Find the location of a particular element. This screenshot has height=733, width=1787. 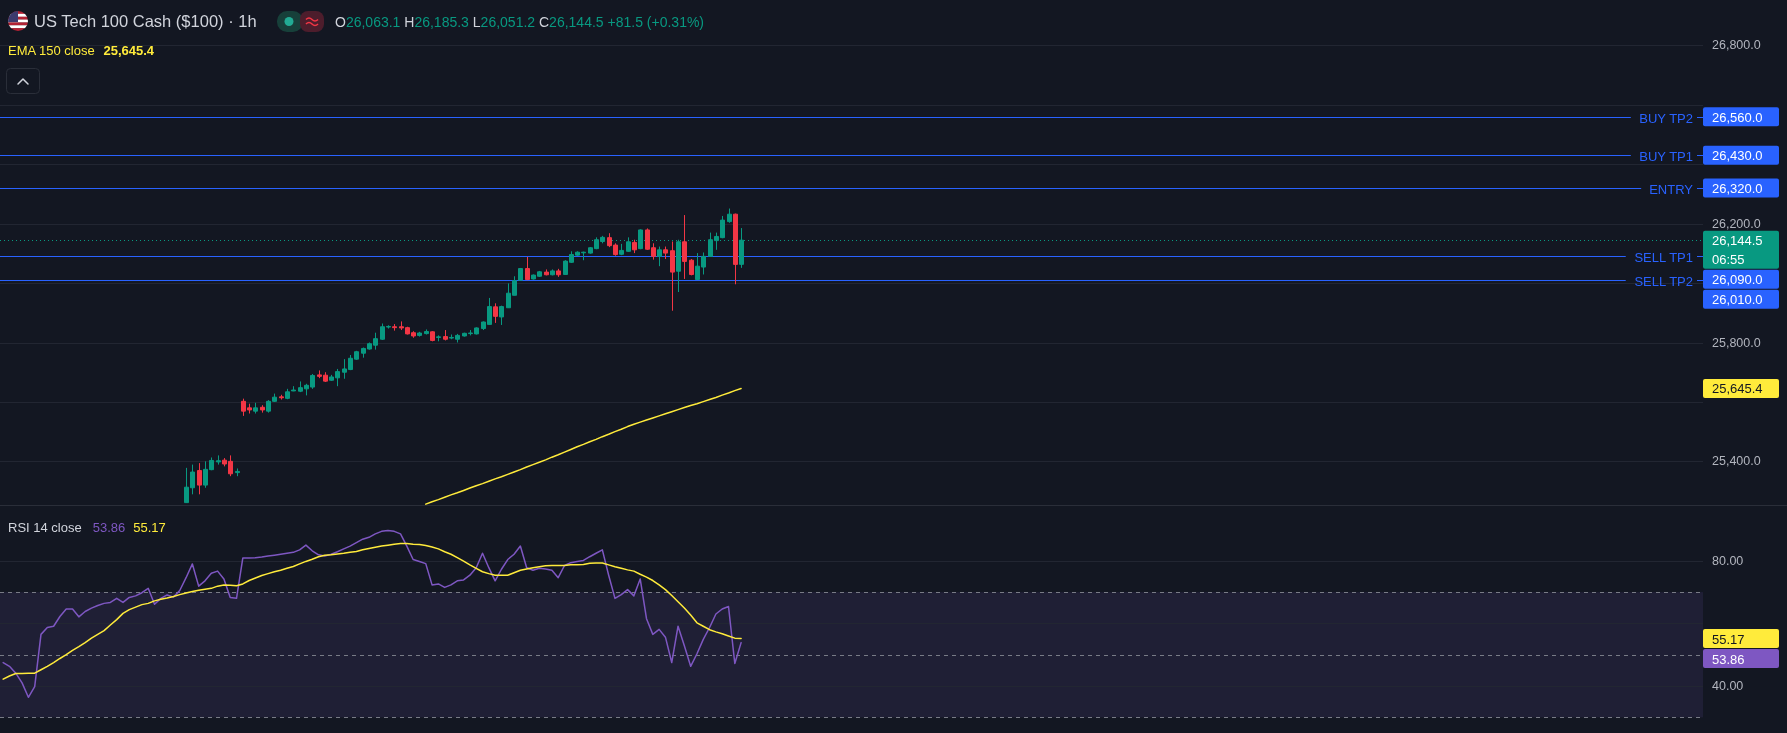

y-tick-label: 25,400.0 is located at coordinates (1736, 461).